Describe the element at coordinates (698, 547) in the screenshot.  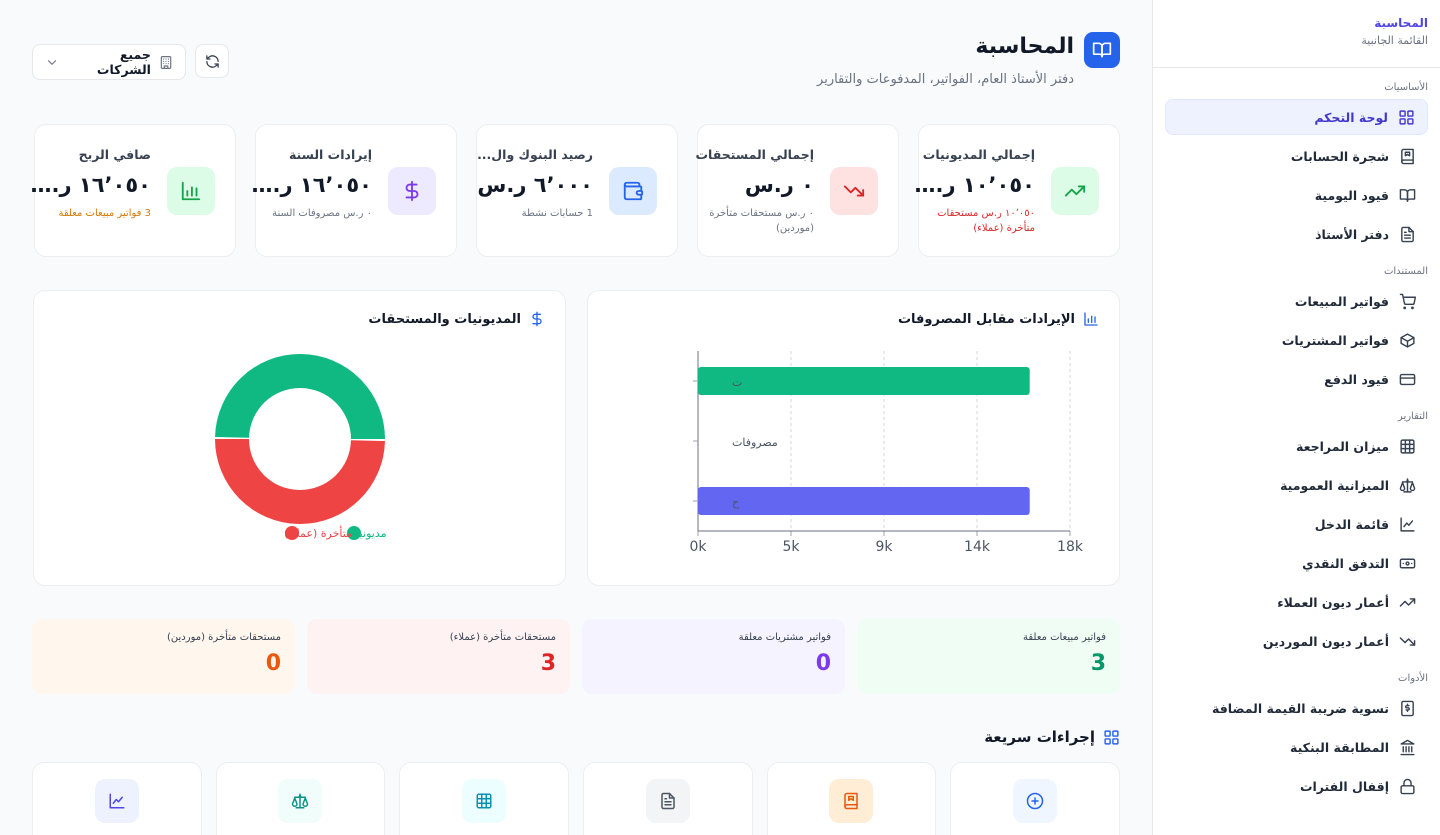
I see `x-tick-label: 0k` at that location.